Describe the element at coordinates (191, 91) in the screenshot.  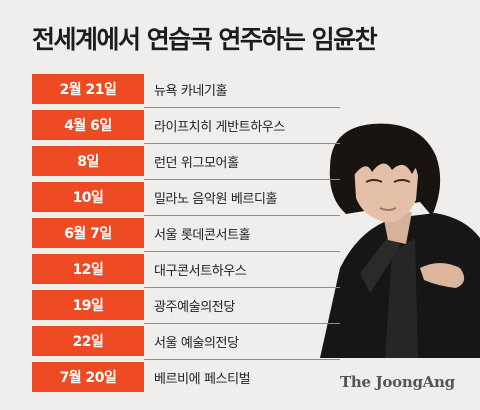
I see `venue-label: 뉴욕 카네기홀` at that location.